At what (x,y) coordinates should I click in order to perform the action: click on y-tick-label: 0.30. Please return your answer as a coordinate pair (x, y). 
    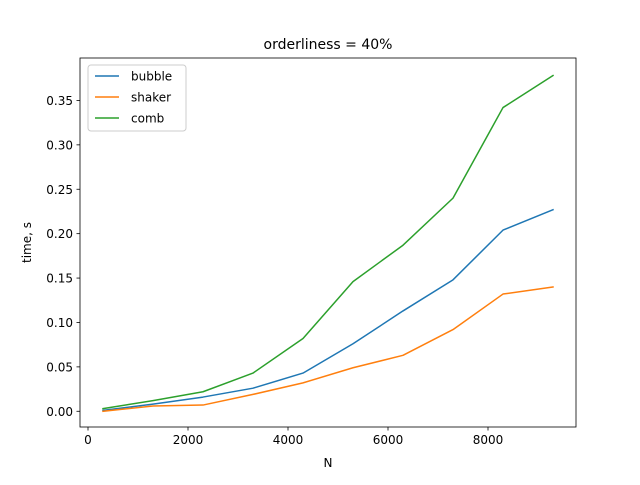
    Looking at the image, I should click on (59, 145).